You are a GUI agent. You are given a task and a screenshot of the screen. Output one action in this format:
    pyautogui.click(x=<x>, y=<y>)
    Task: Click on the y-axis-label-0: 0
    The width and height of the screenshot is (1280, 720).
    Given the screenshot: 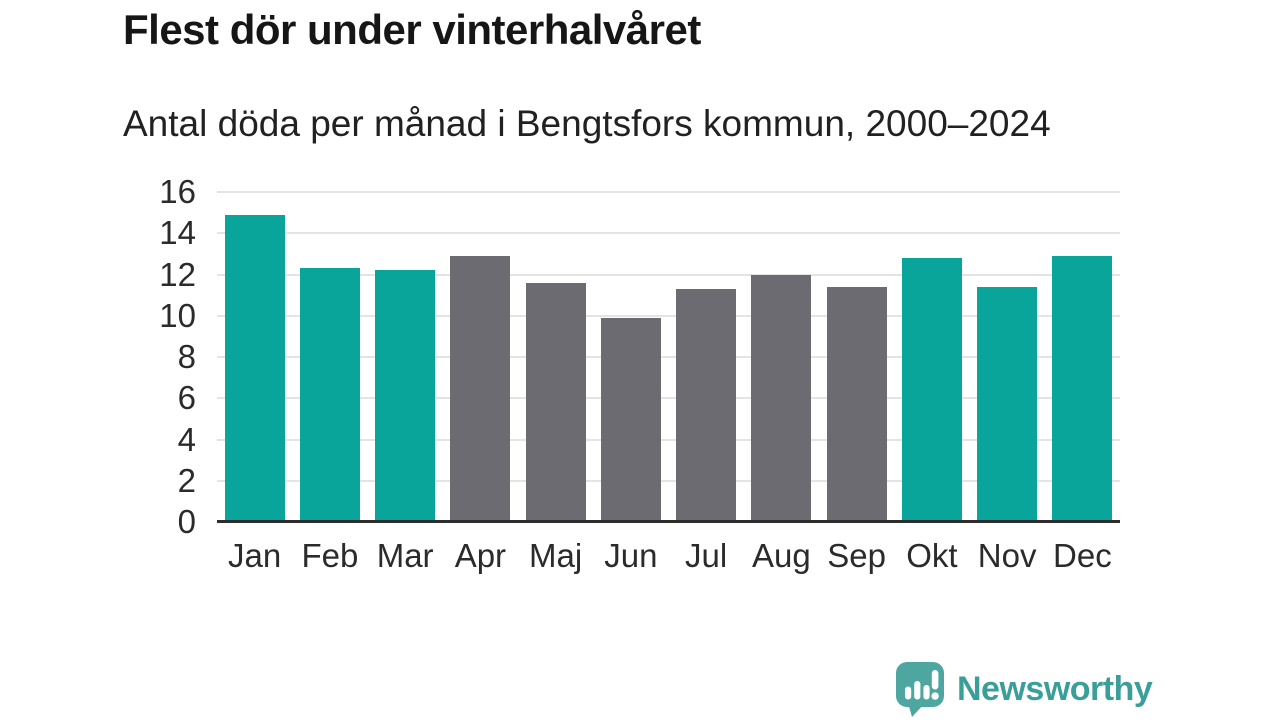 What is the action you would take?
    pyautogui.click(x=186, y=521)
    